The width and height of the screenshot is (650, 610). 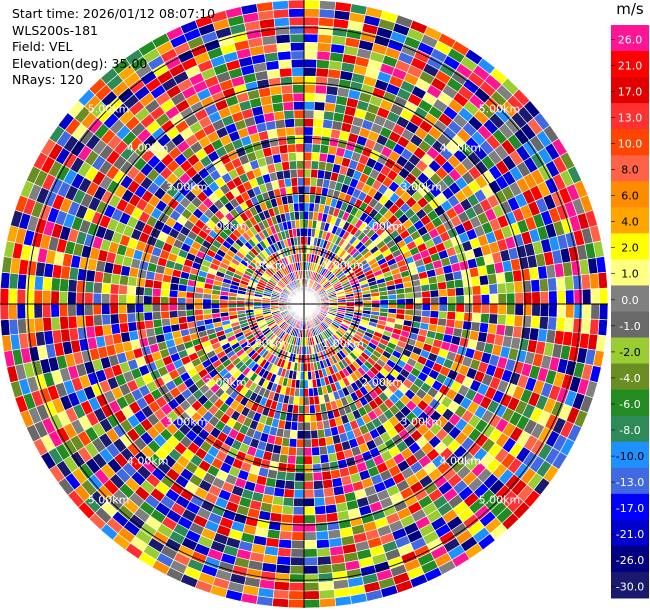 I want to click on colorbar-tick-label: 2.0, so click(x=630, y=248).